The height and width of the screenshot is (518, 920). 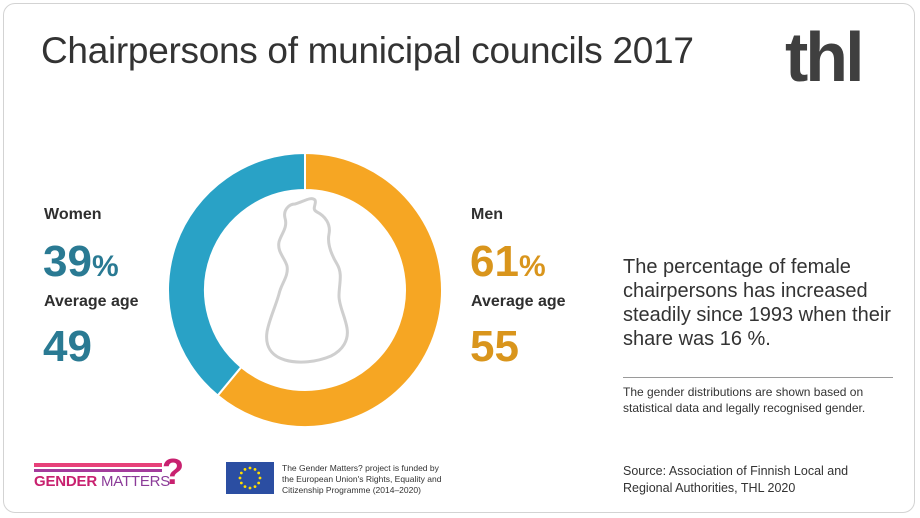 What do you see at coordinates (135, 481) in the screenshot?
I see `matters-word: MATTERS` at bounding box center [135, 481].